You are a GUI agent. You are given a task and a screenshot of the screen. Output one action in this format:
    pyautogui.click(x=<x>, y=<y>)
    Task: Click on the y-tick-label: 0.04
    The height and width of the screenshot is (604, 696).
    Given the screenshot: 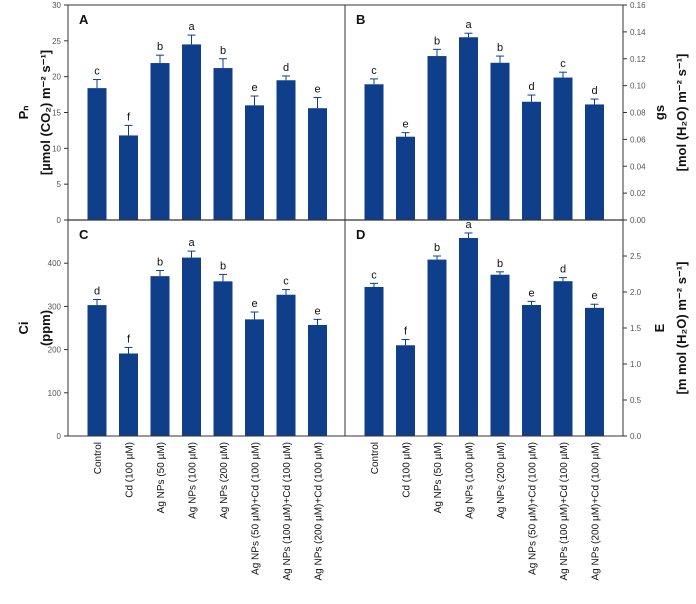 What is the action you would take?
    pyautogui.click(x=638, y=166)
    